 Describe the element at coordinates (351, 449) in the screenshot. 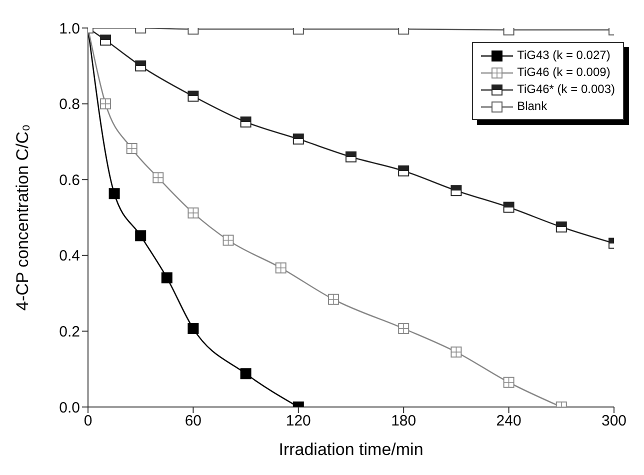

I see `x-axis-title: Irradiation time/min` at that location.